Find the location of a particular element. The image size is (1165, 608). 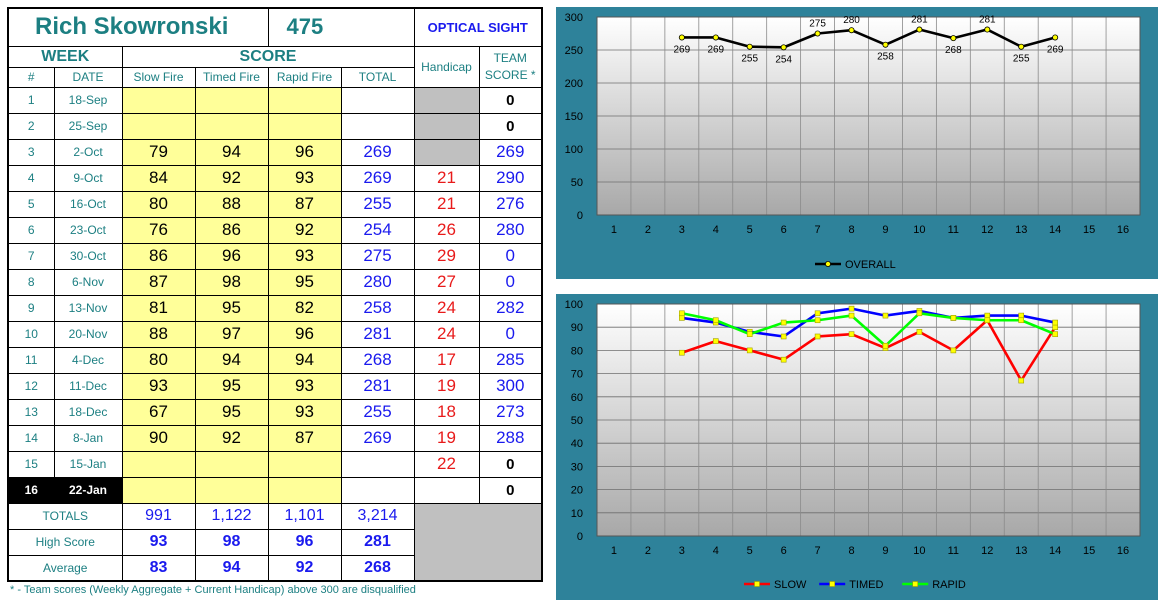

row-timed-fire: 86 is located at coordinates (231, 230).